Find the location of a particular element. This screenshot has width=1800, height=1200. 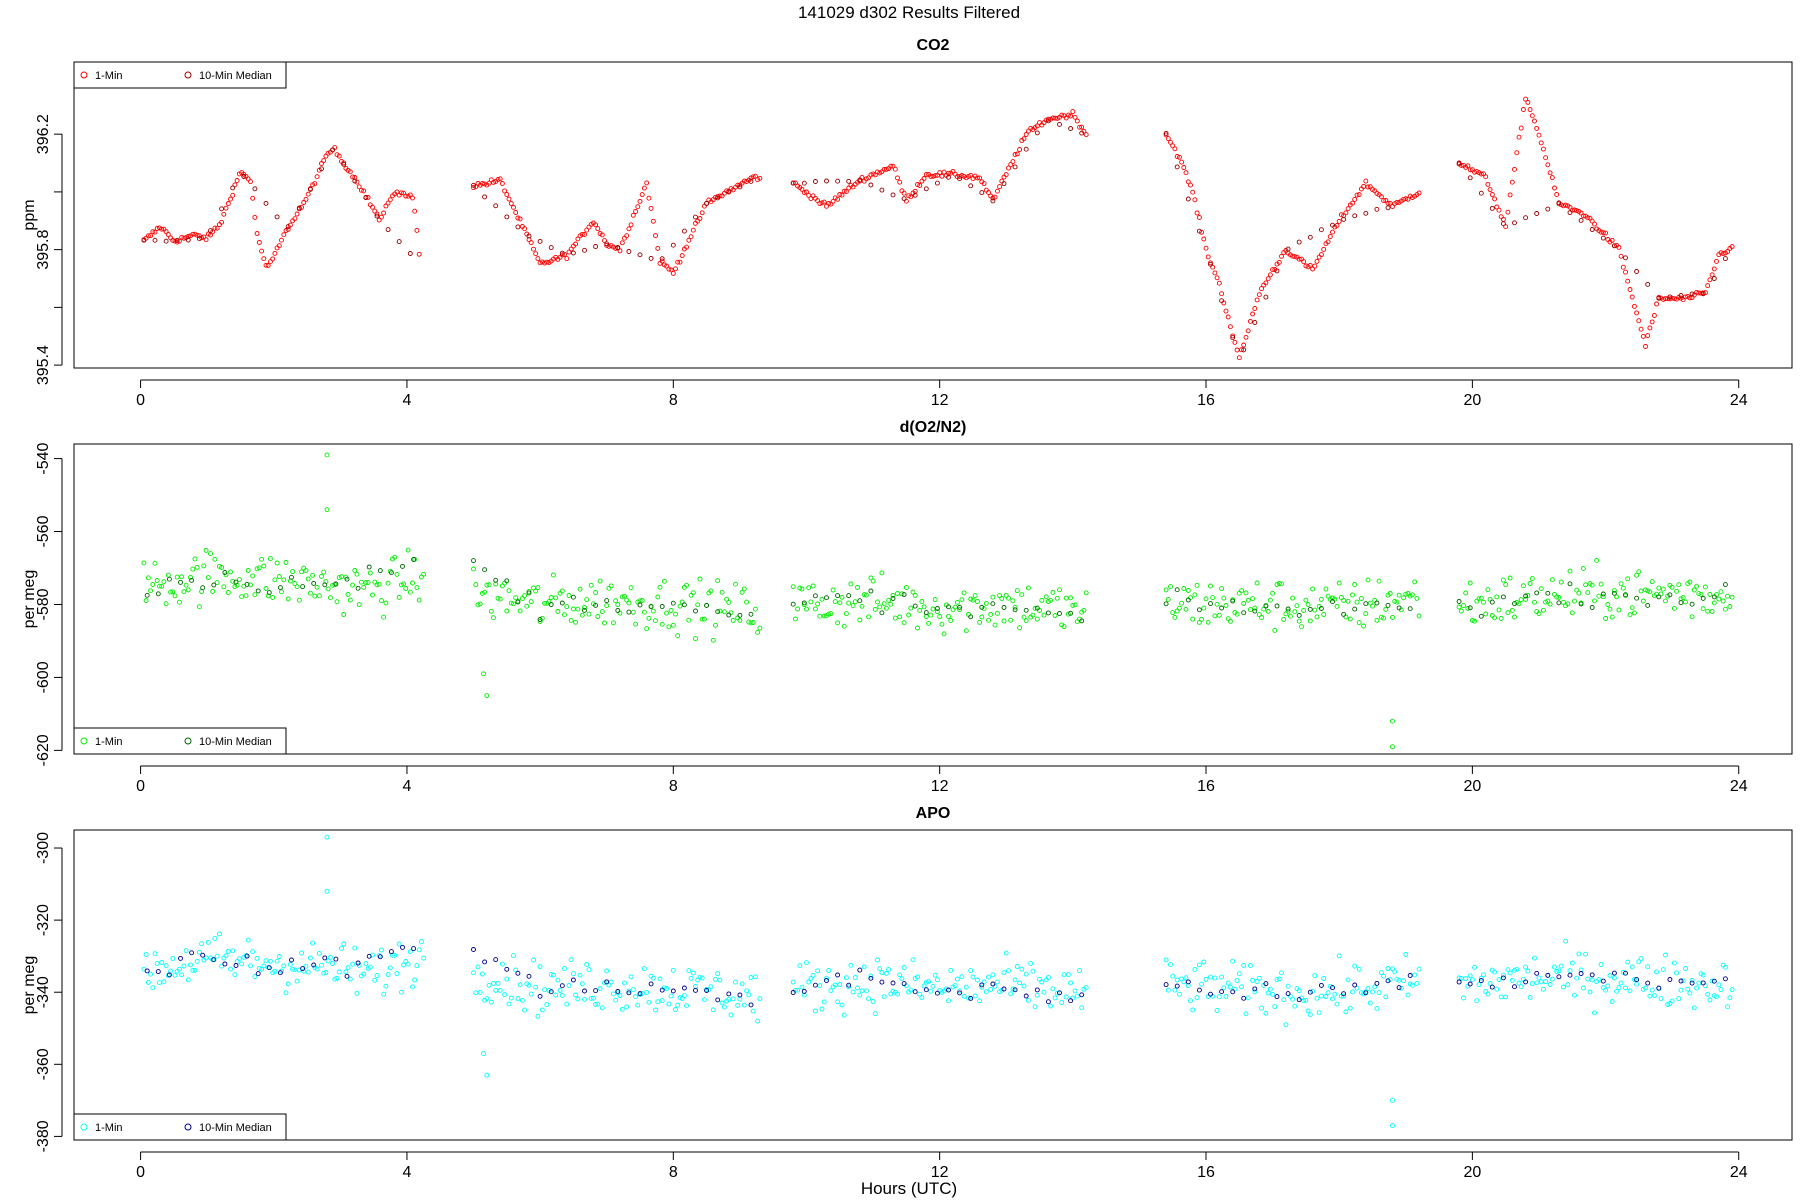

panel-title: CO2 is located at coordinates (933, 45).